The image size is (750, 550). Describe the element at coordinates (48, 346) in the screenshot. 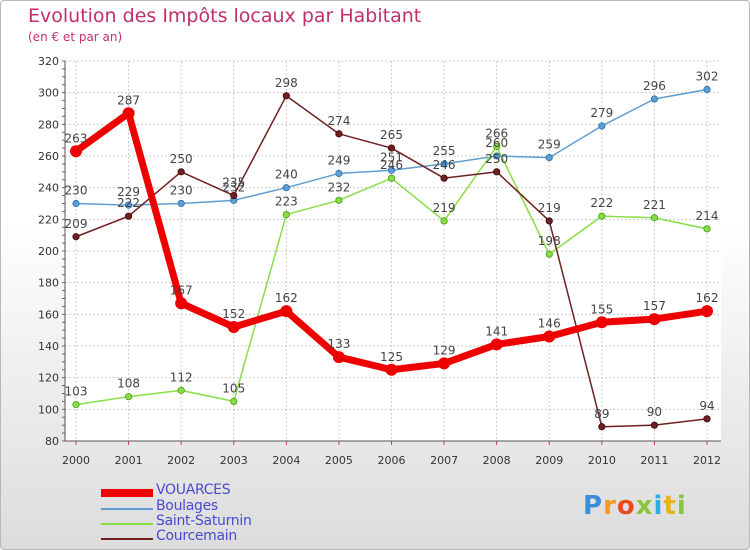

I see `y-tick-label: 140` at that location.